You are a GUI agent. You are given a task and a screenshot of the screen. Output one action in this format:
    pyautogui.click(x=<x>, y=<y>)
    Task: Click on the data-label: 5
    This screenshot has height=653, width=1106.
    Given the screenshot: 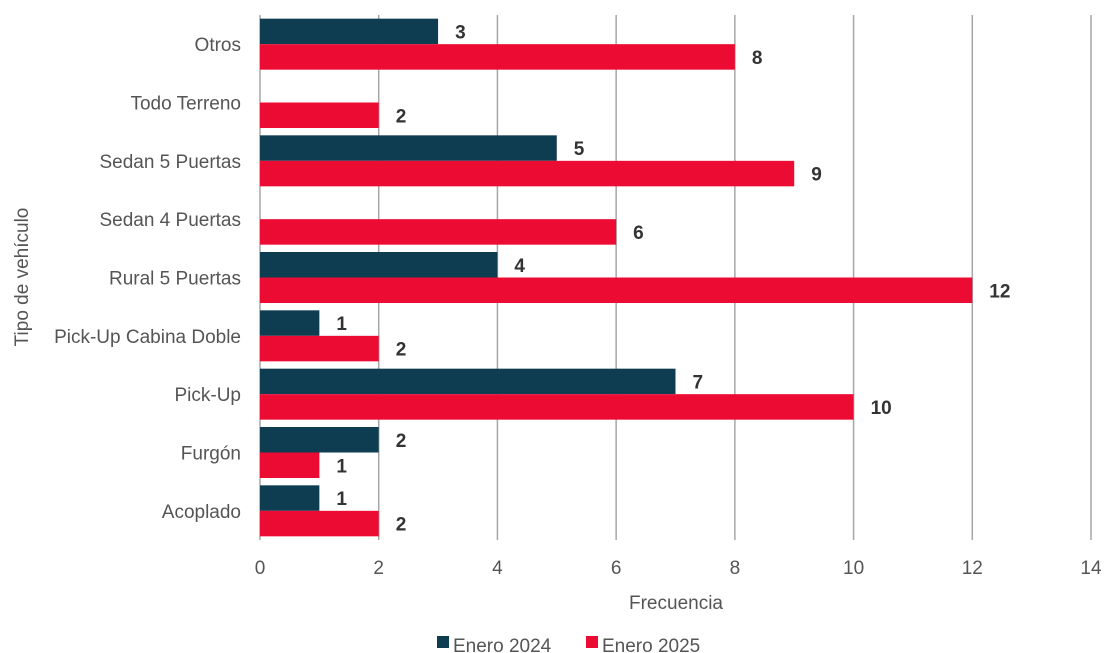 What is the action you would take?
    pyautogui.click(x=579, y=149)
    